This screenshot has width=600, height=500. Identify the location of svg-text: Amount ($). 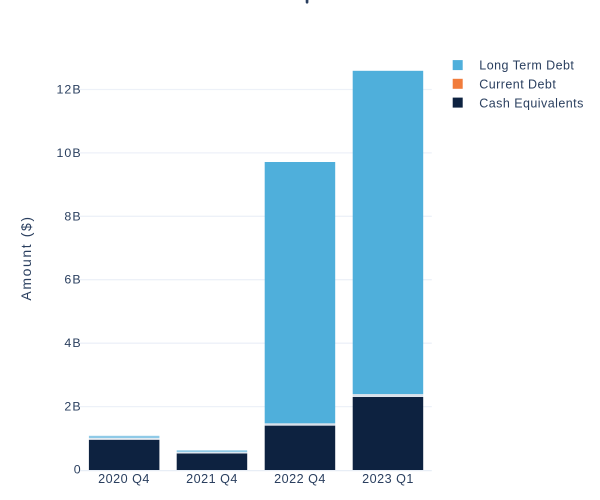
(26, 257).